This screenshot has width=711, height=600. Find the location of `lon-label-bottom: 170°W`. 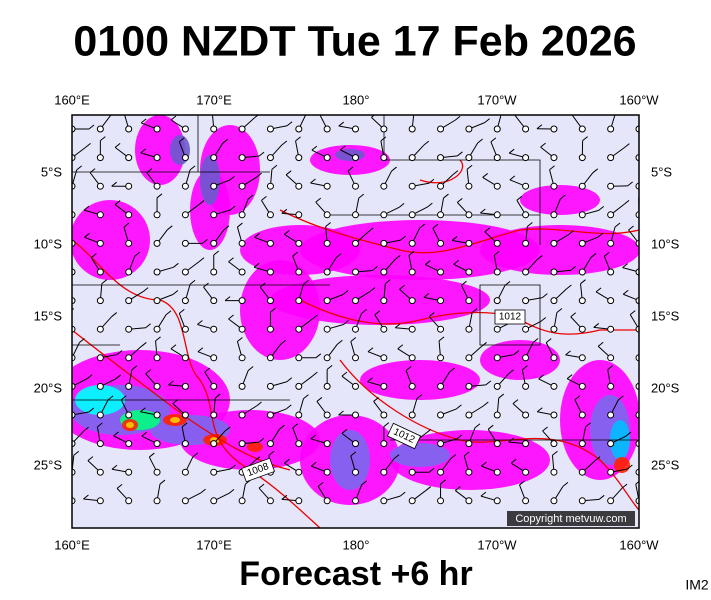

lon-label-bottom: 170°W is located at coordinates (497, 544).